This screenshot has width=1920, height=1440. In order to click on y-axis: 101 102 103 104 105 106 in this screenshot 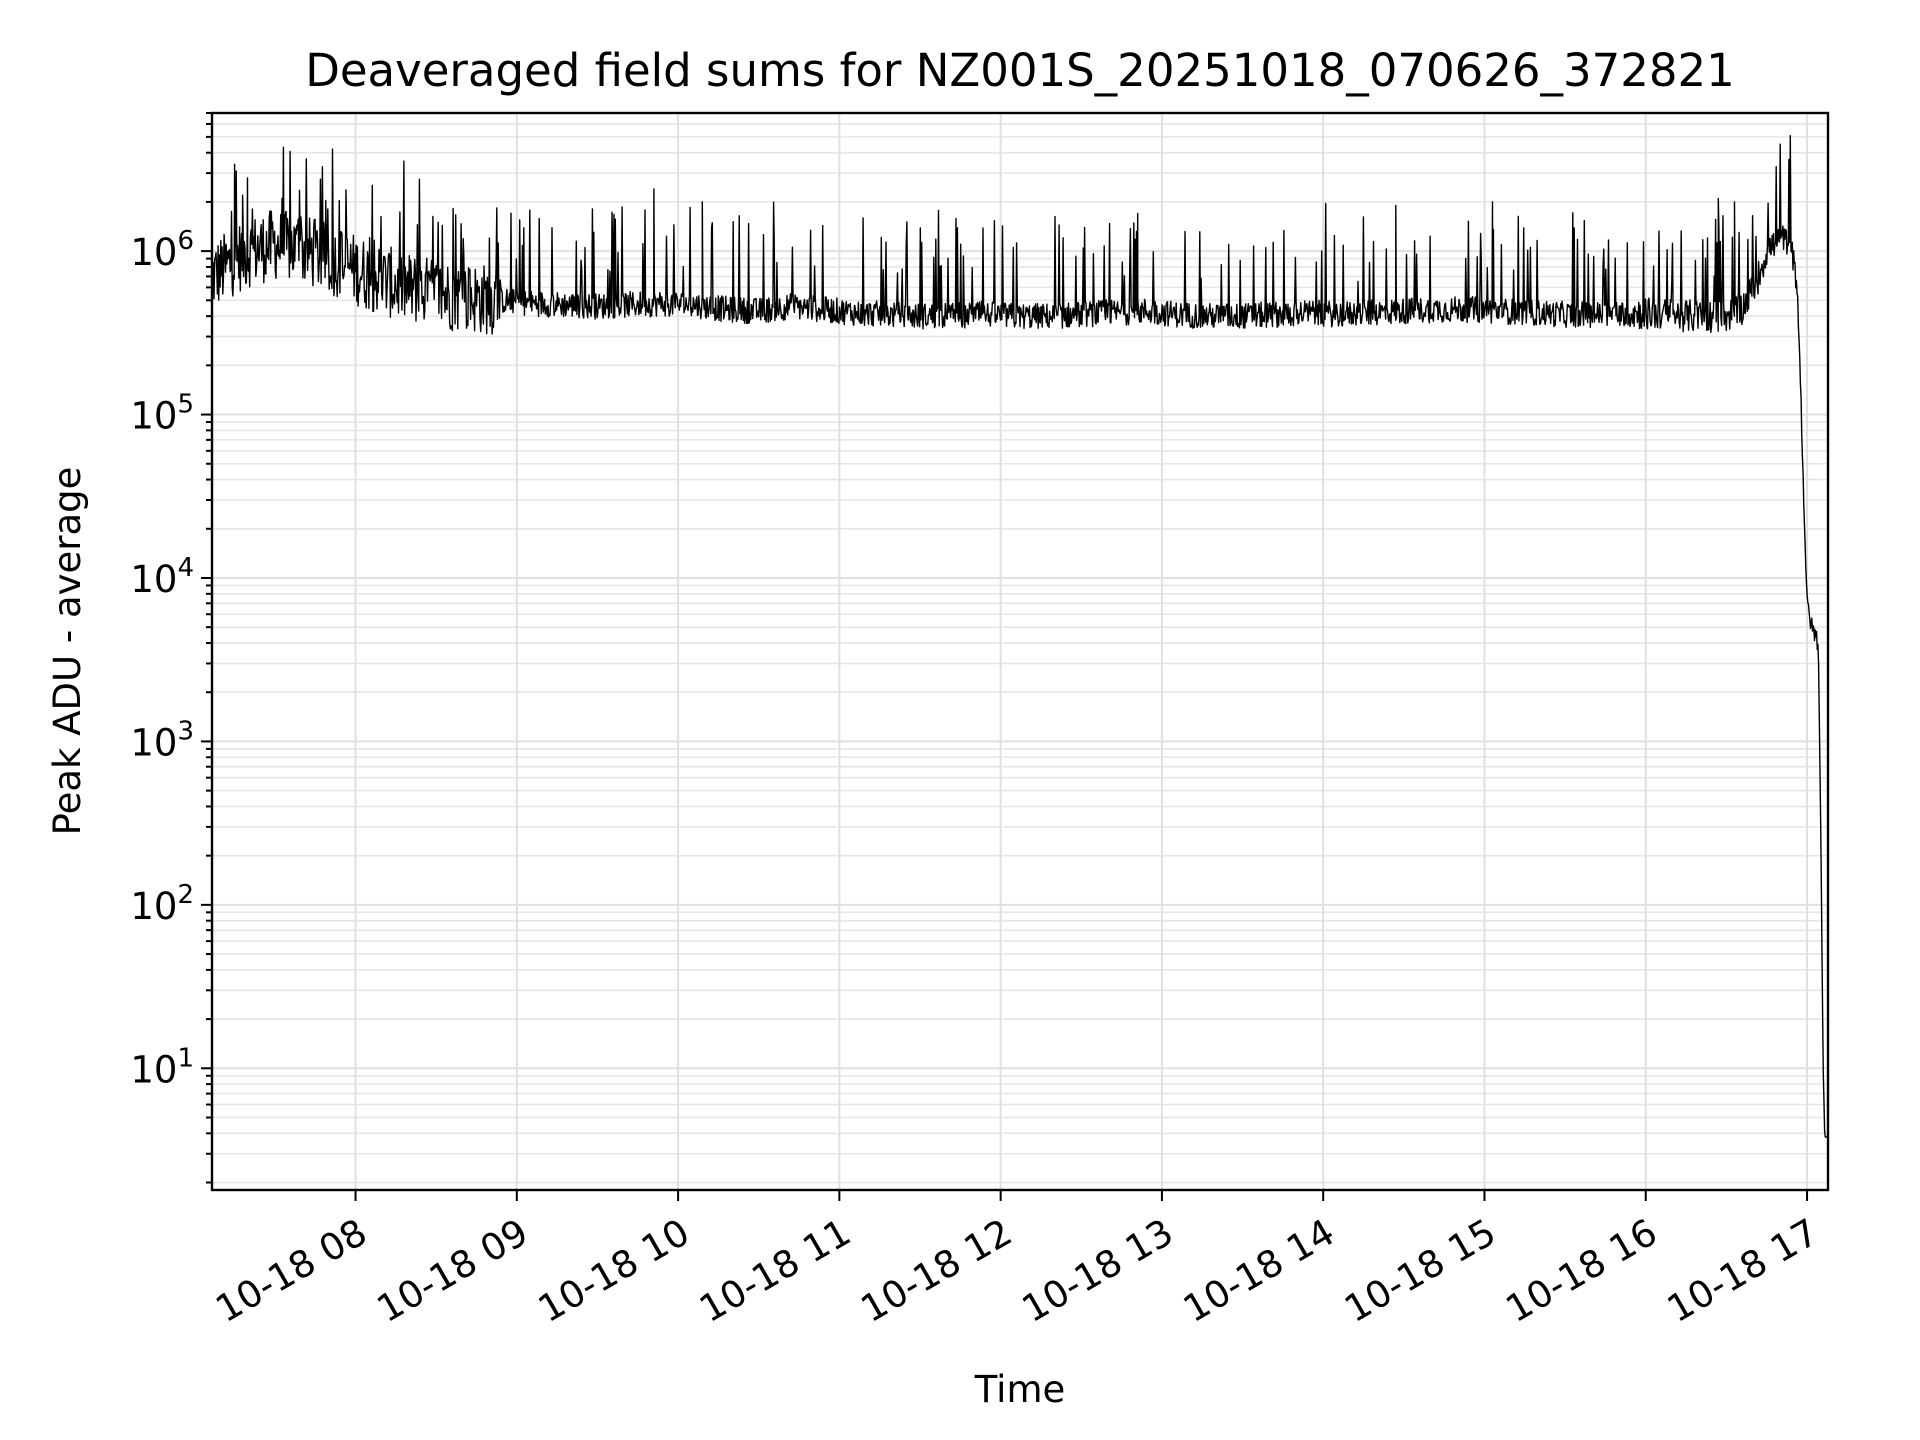, I will do `click(171, 648)`.